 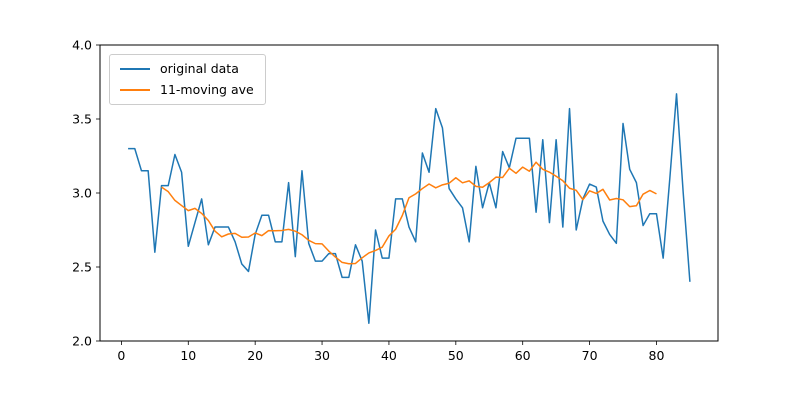 I want to click on legend-item-original-data: original data, so click(x=187, y=69).